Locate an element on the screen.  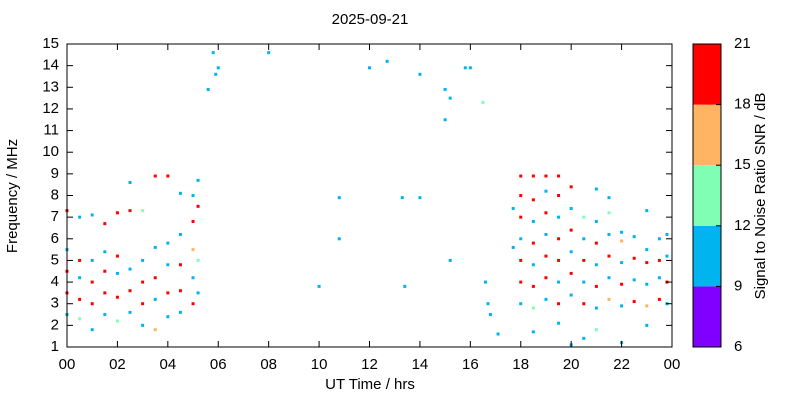
y-tick-label: 4 is located at coordinates (55, 281).